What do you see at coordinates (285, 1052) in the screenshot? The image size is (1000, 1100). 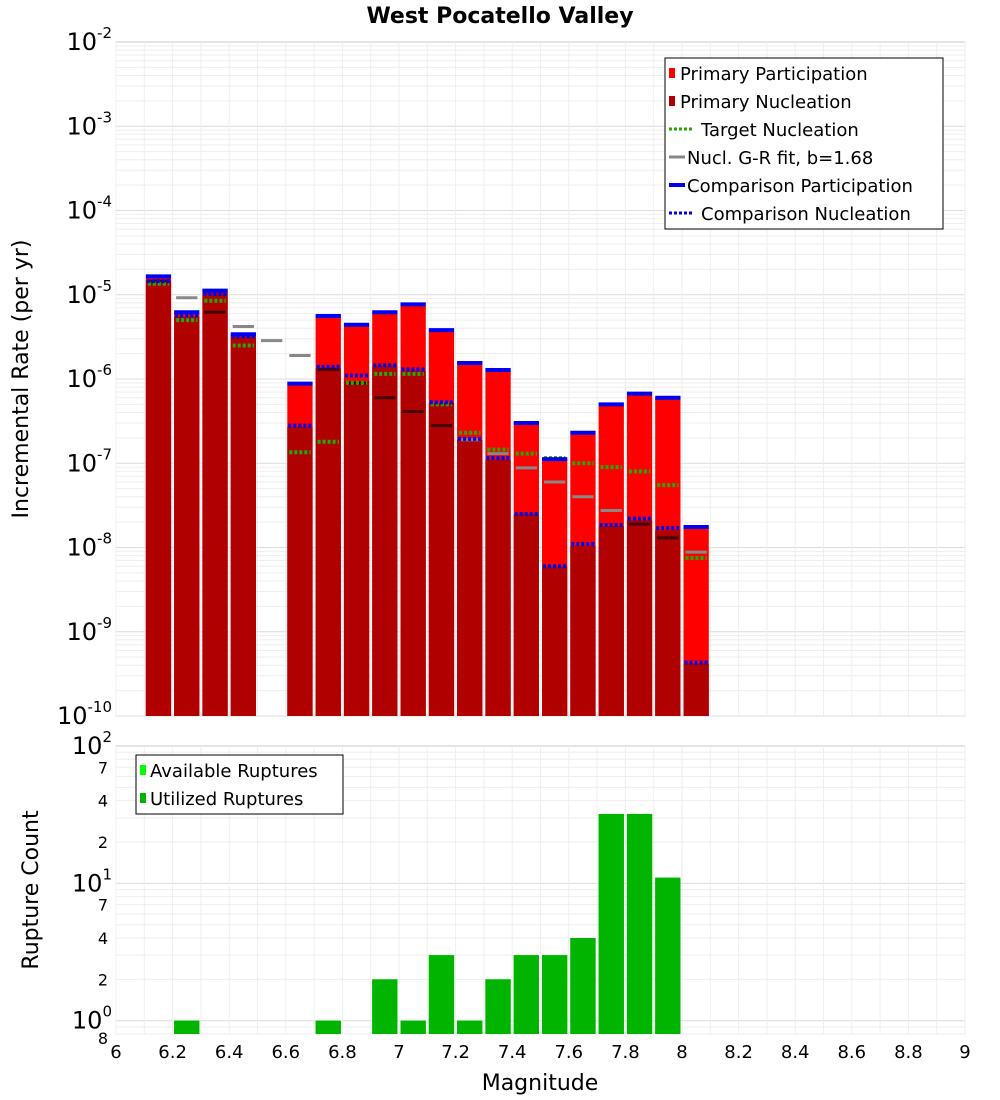 I see `x-tick-label: 6.6` at bounding box center [285, 1052].